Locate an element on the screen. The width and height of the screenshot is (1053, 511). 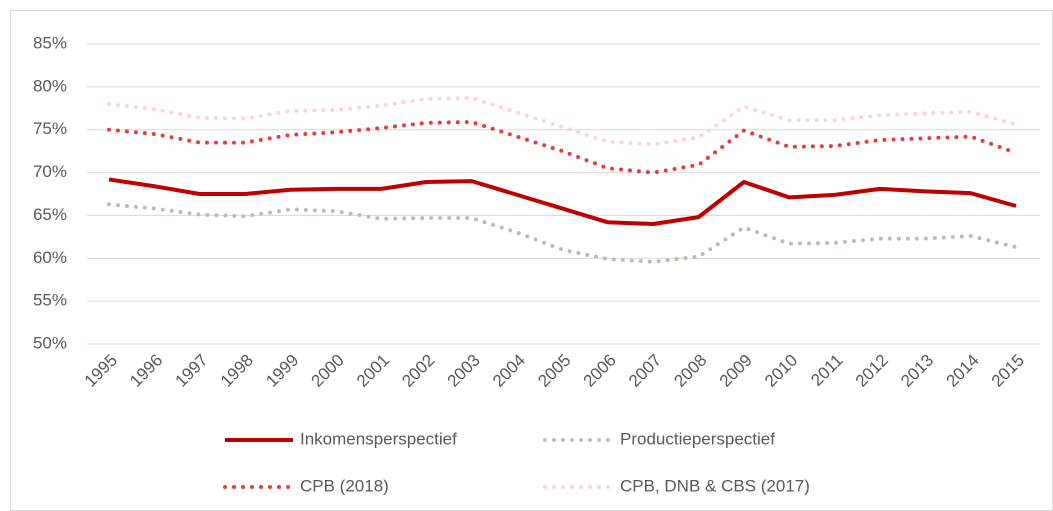
legend-label: Productieperspectief is located at coordinates (697, 438).